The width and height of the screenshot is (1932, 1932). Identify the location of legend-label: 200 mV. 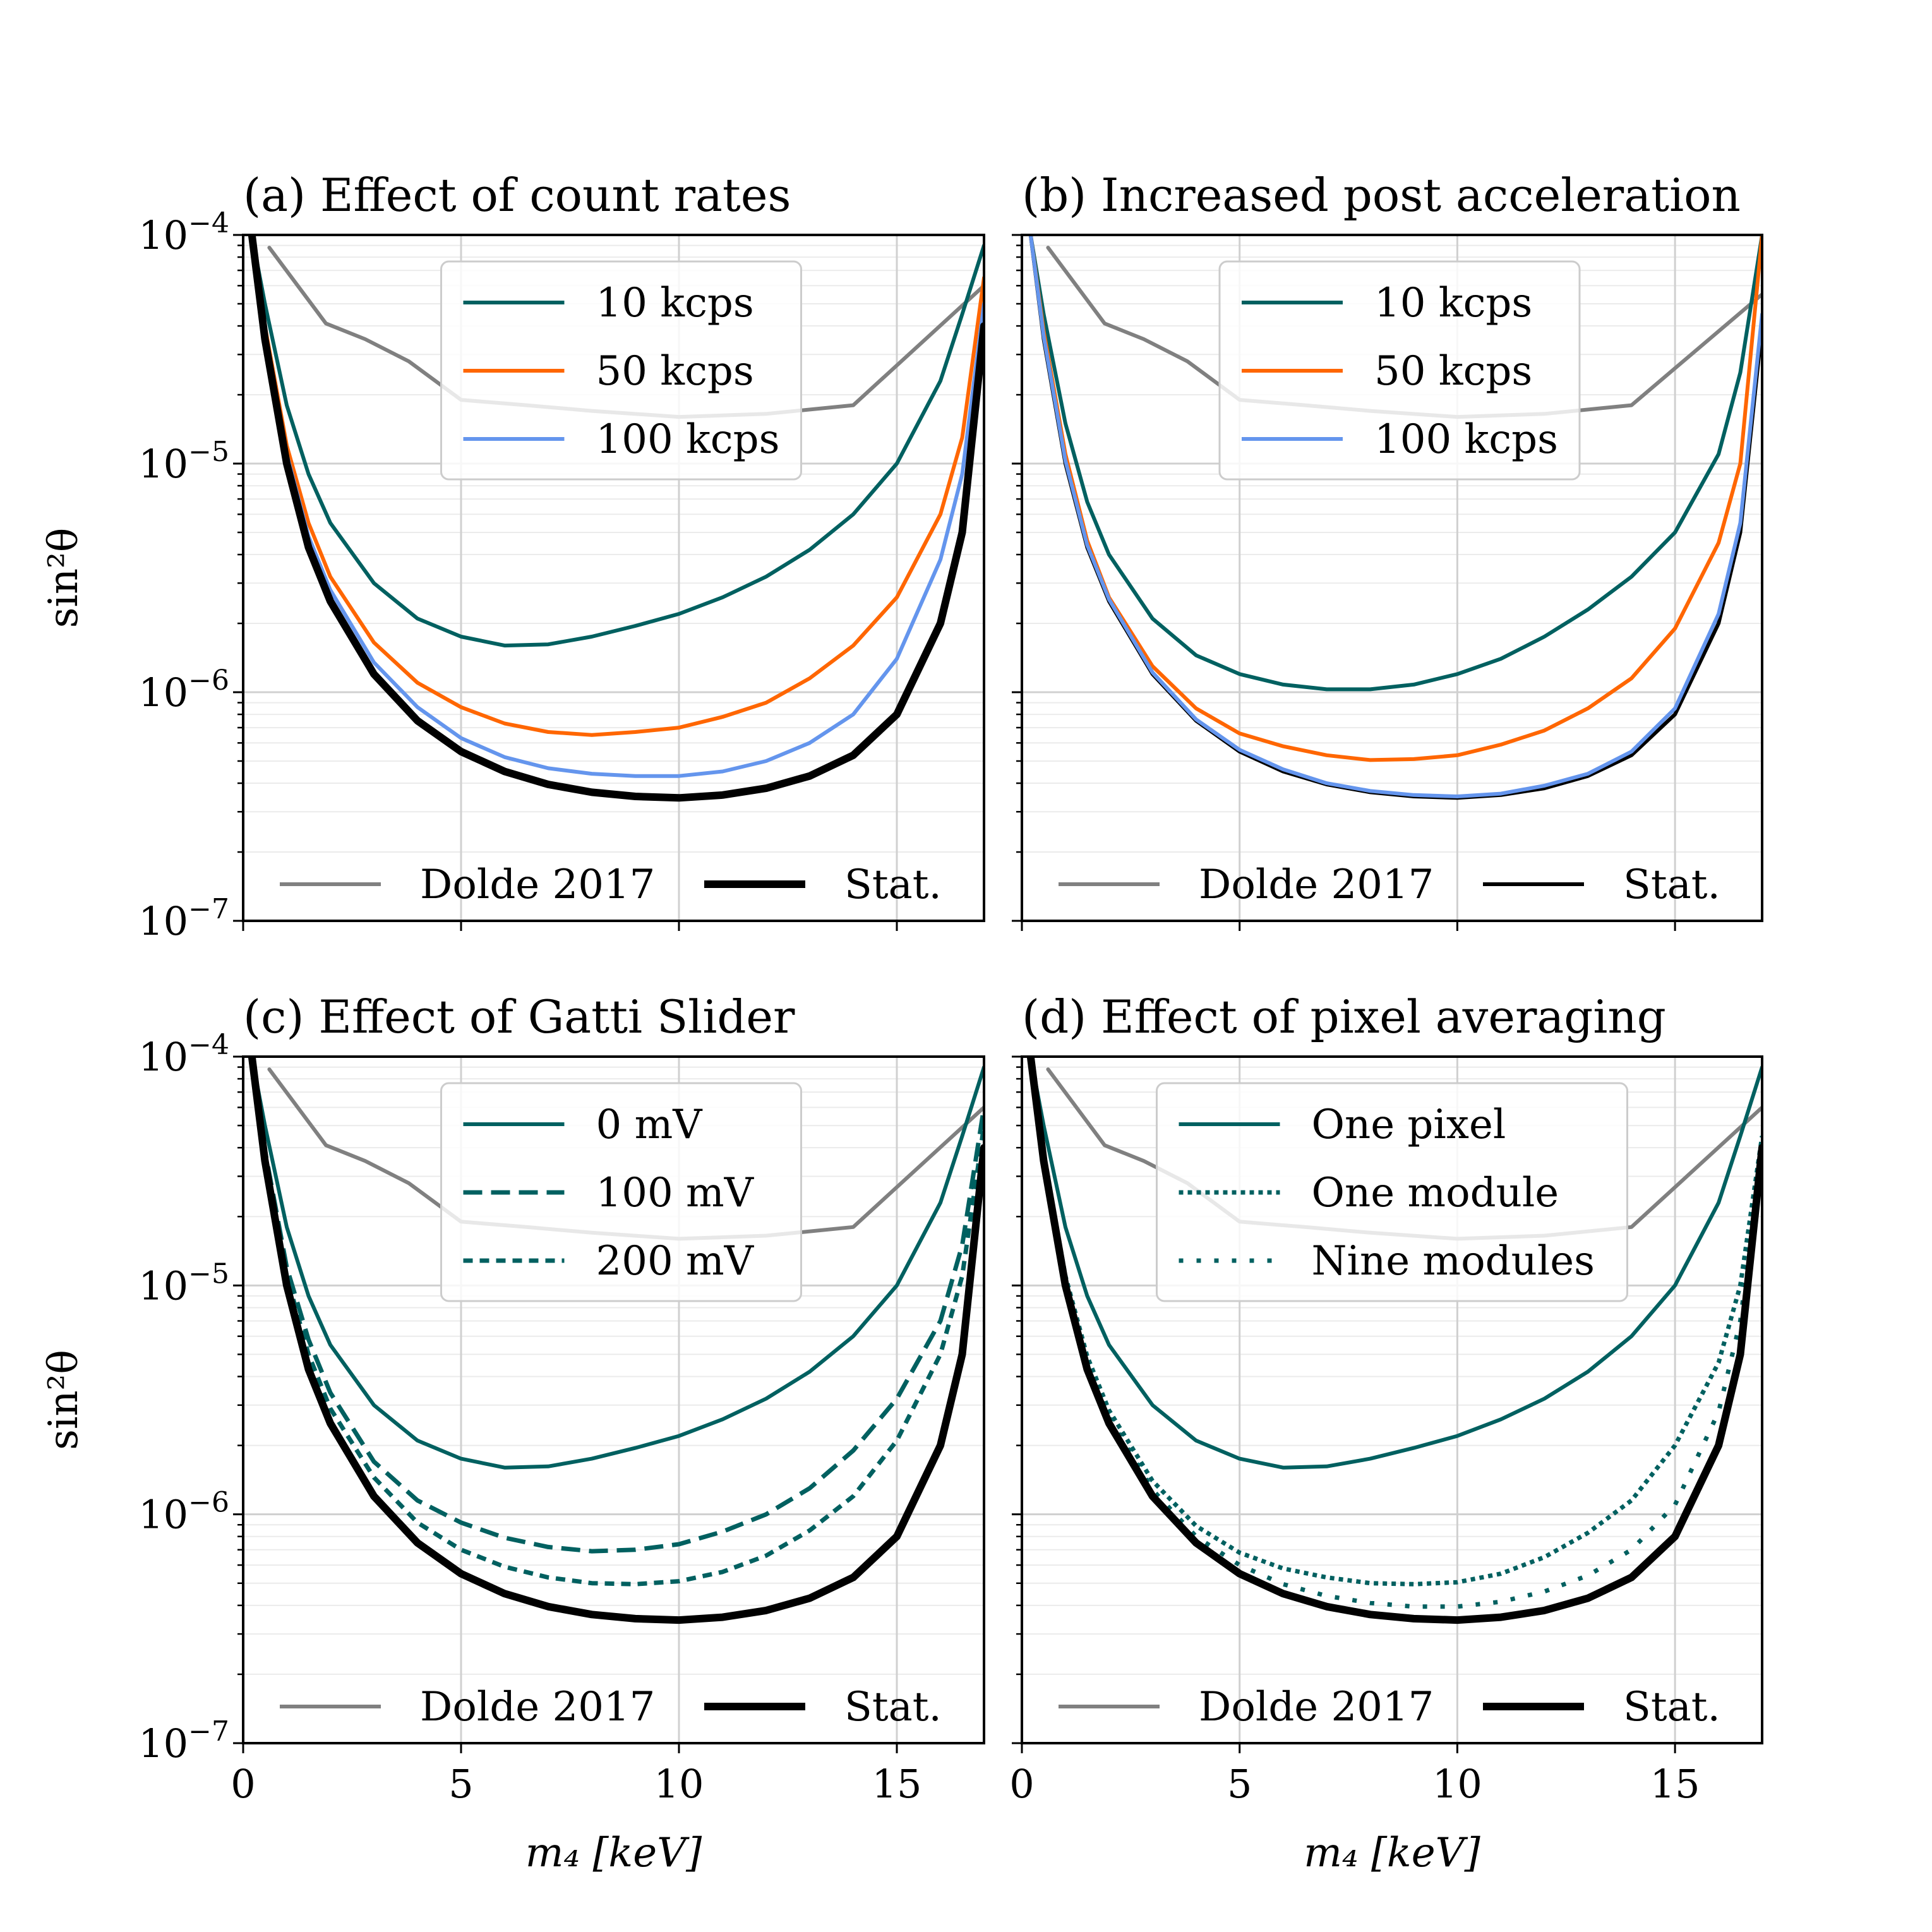
(675, 1261).